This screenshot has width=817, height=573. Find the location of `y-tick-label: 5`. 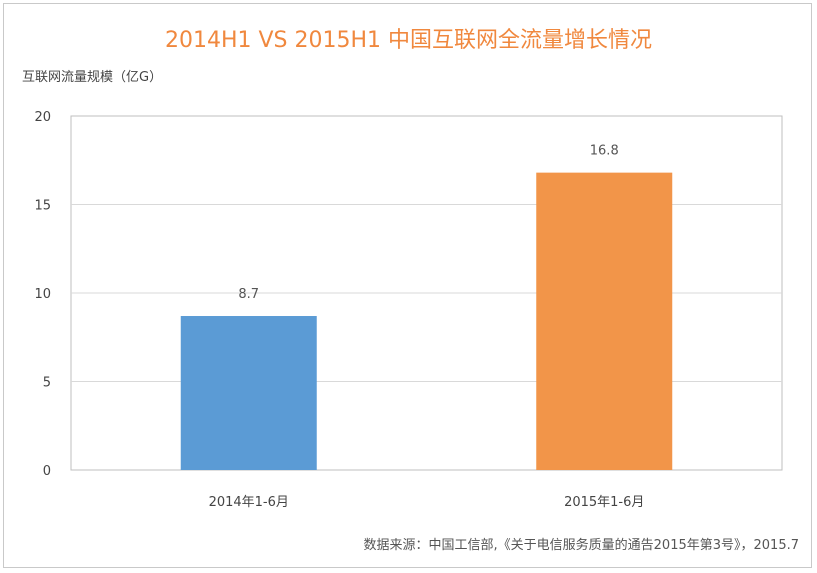

y-tick-label: 5 is located at coordinates (47, 383).